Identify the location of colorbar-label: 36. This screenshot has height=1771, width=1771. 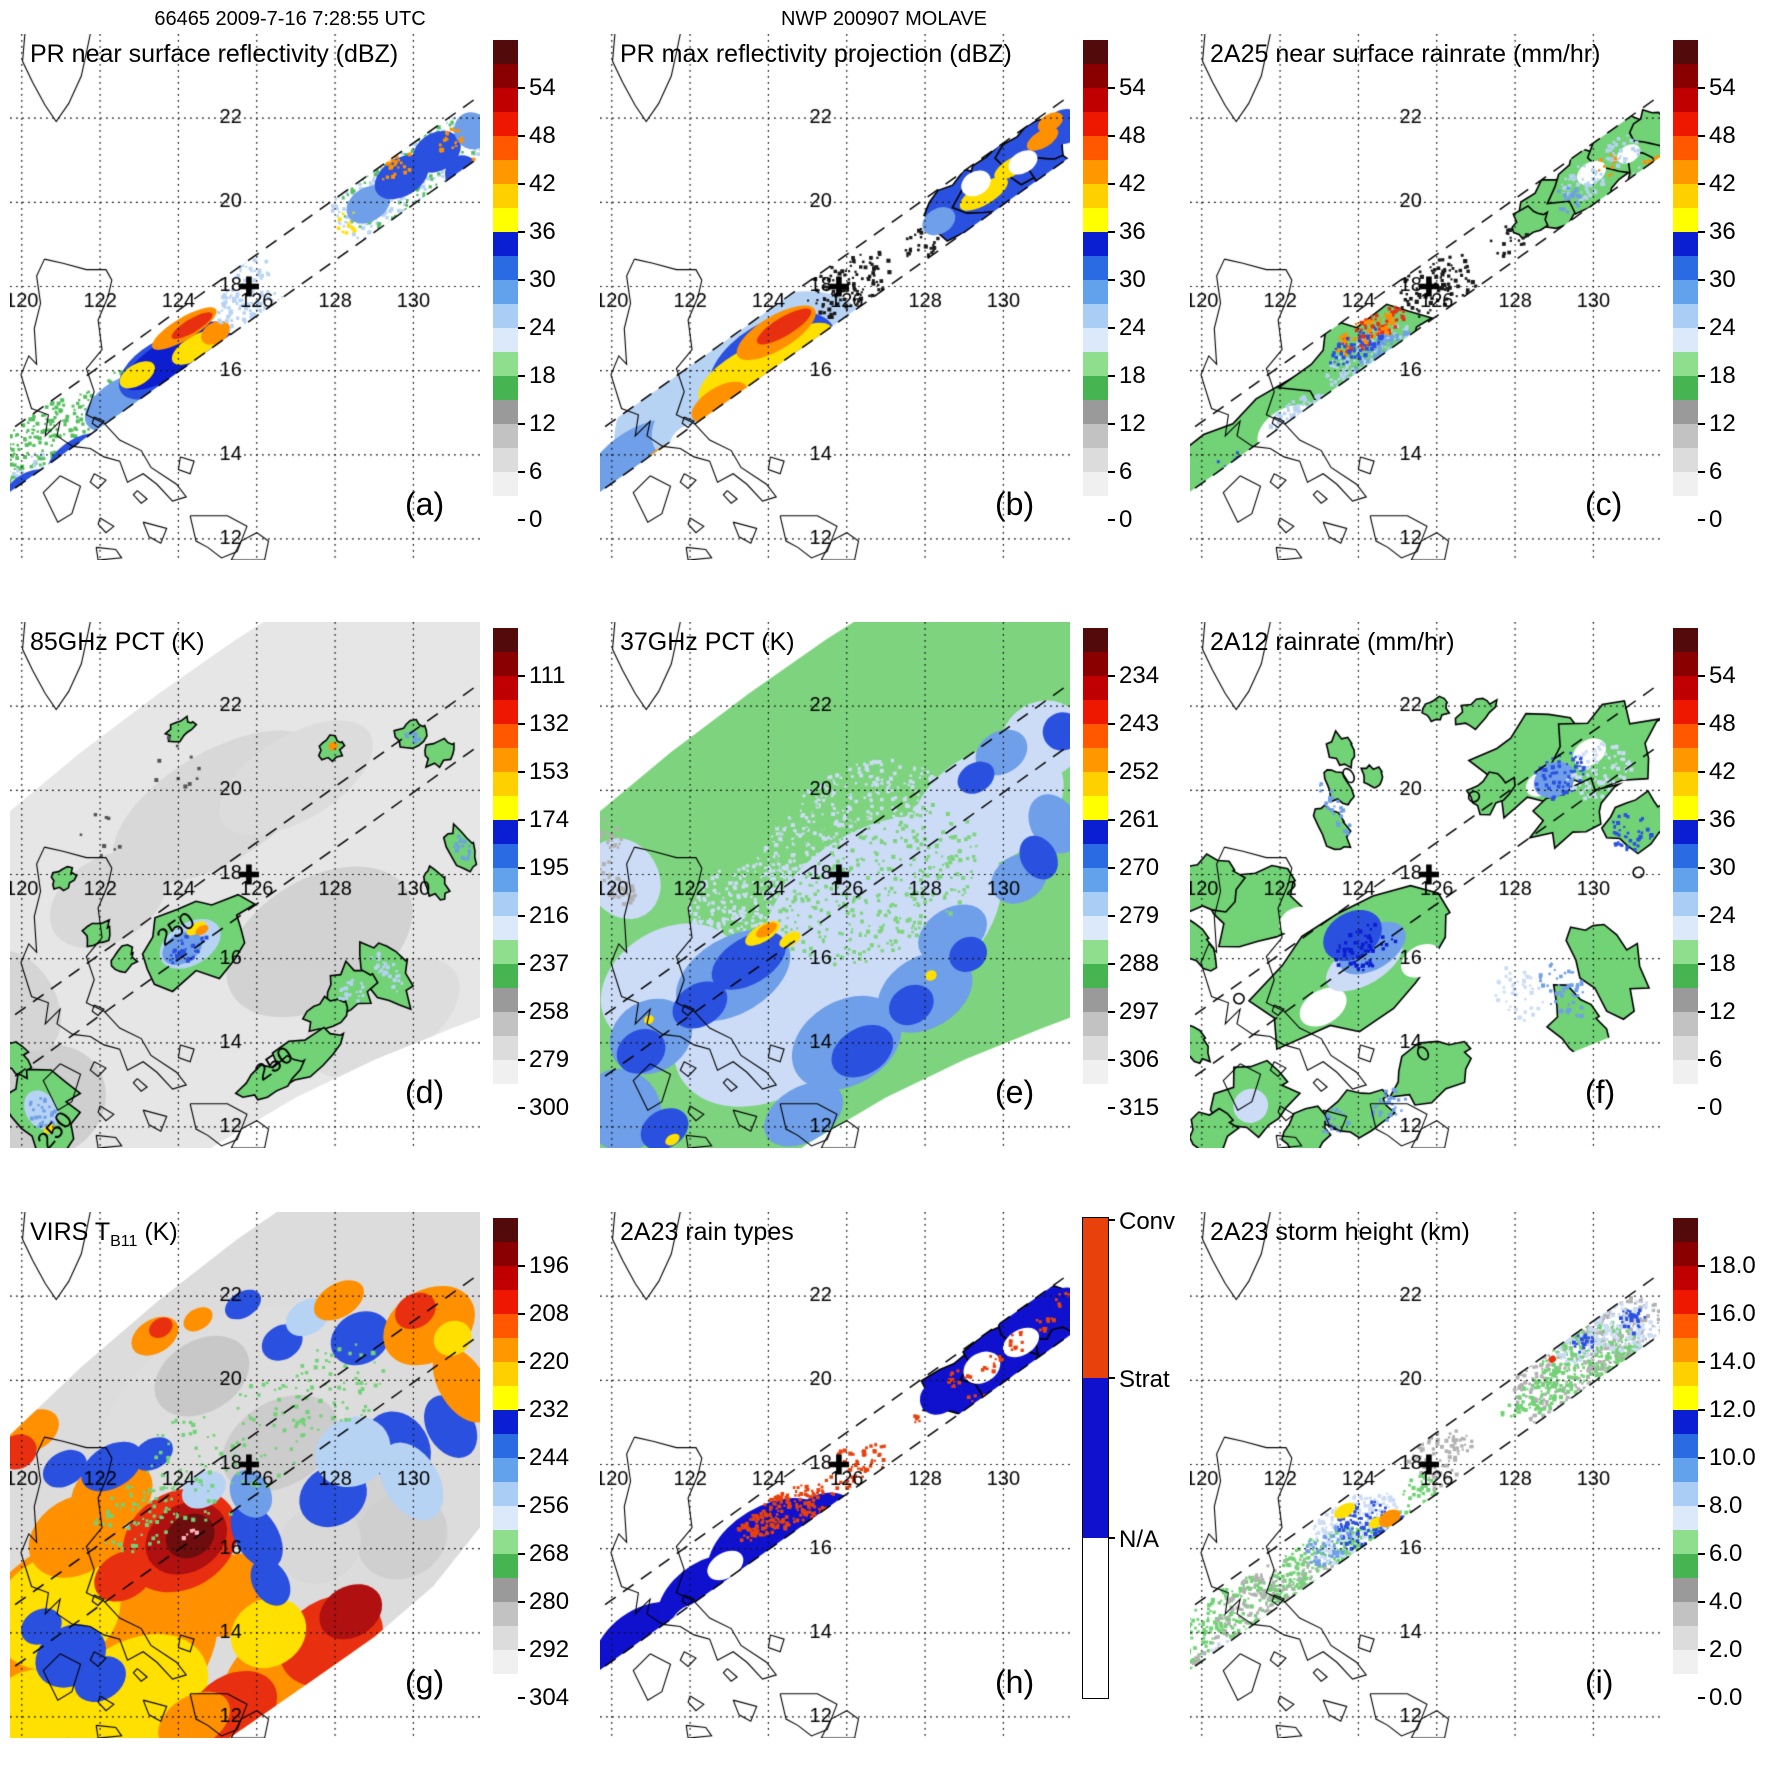
(1132, 231).